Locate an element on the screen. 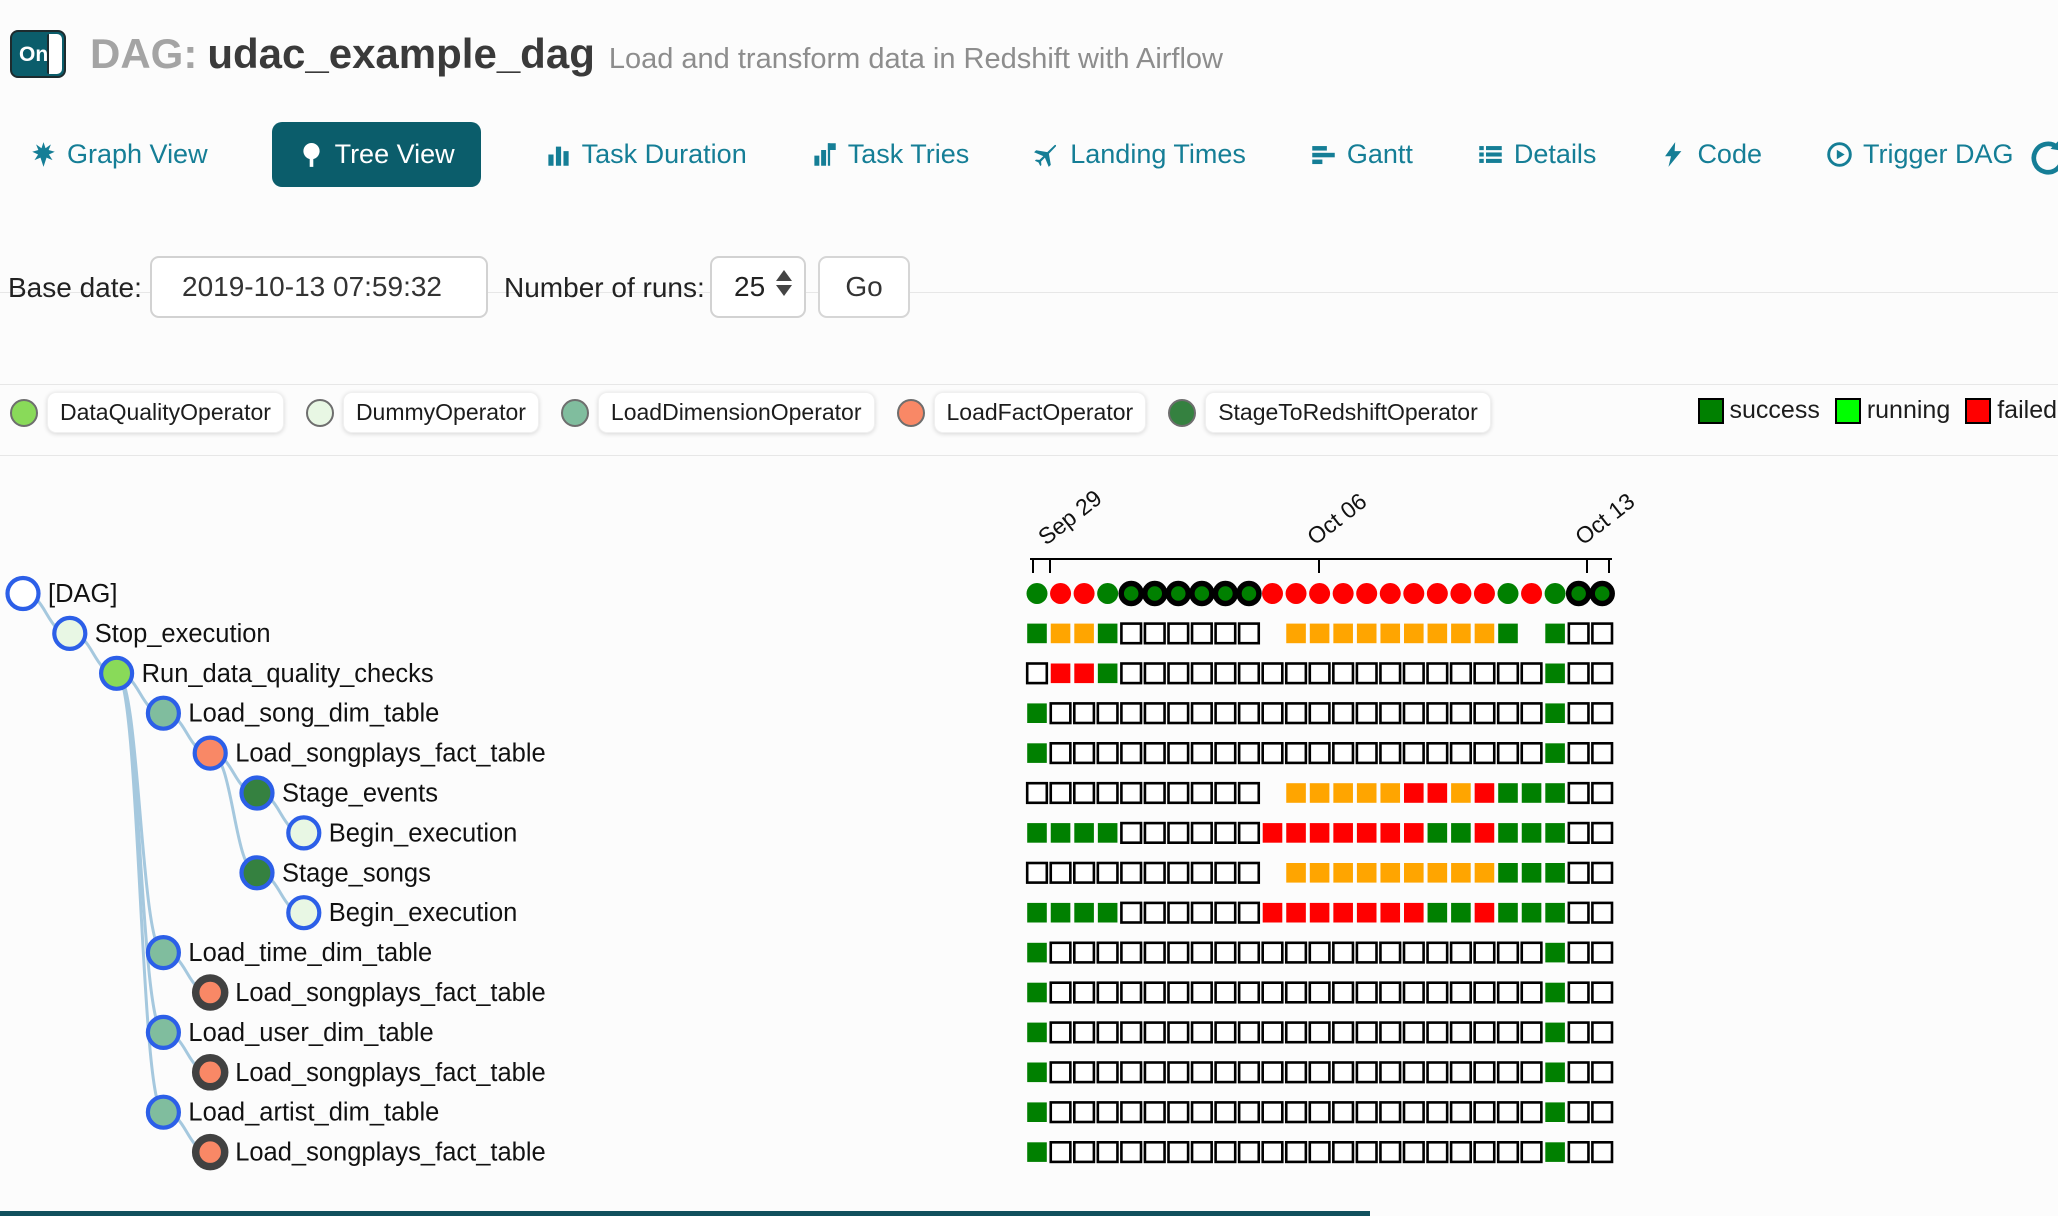 This screenshot has height=1216, width=2058. task-label: Load_artist_dim_table is located at coordinates (313, 1113).